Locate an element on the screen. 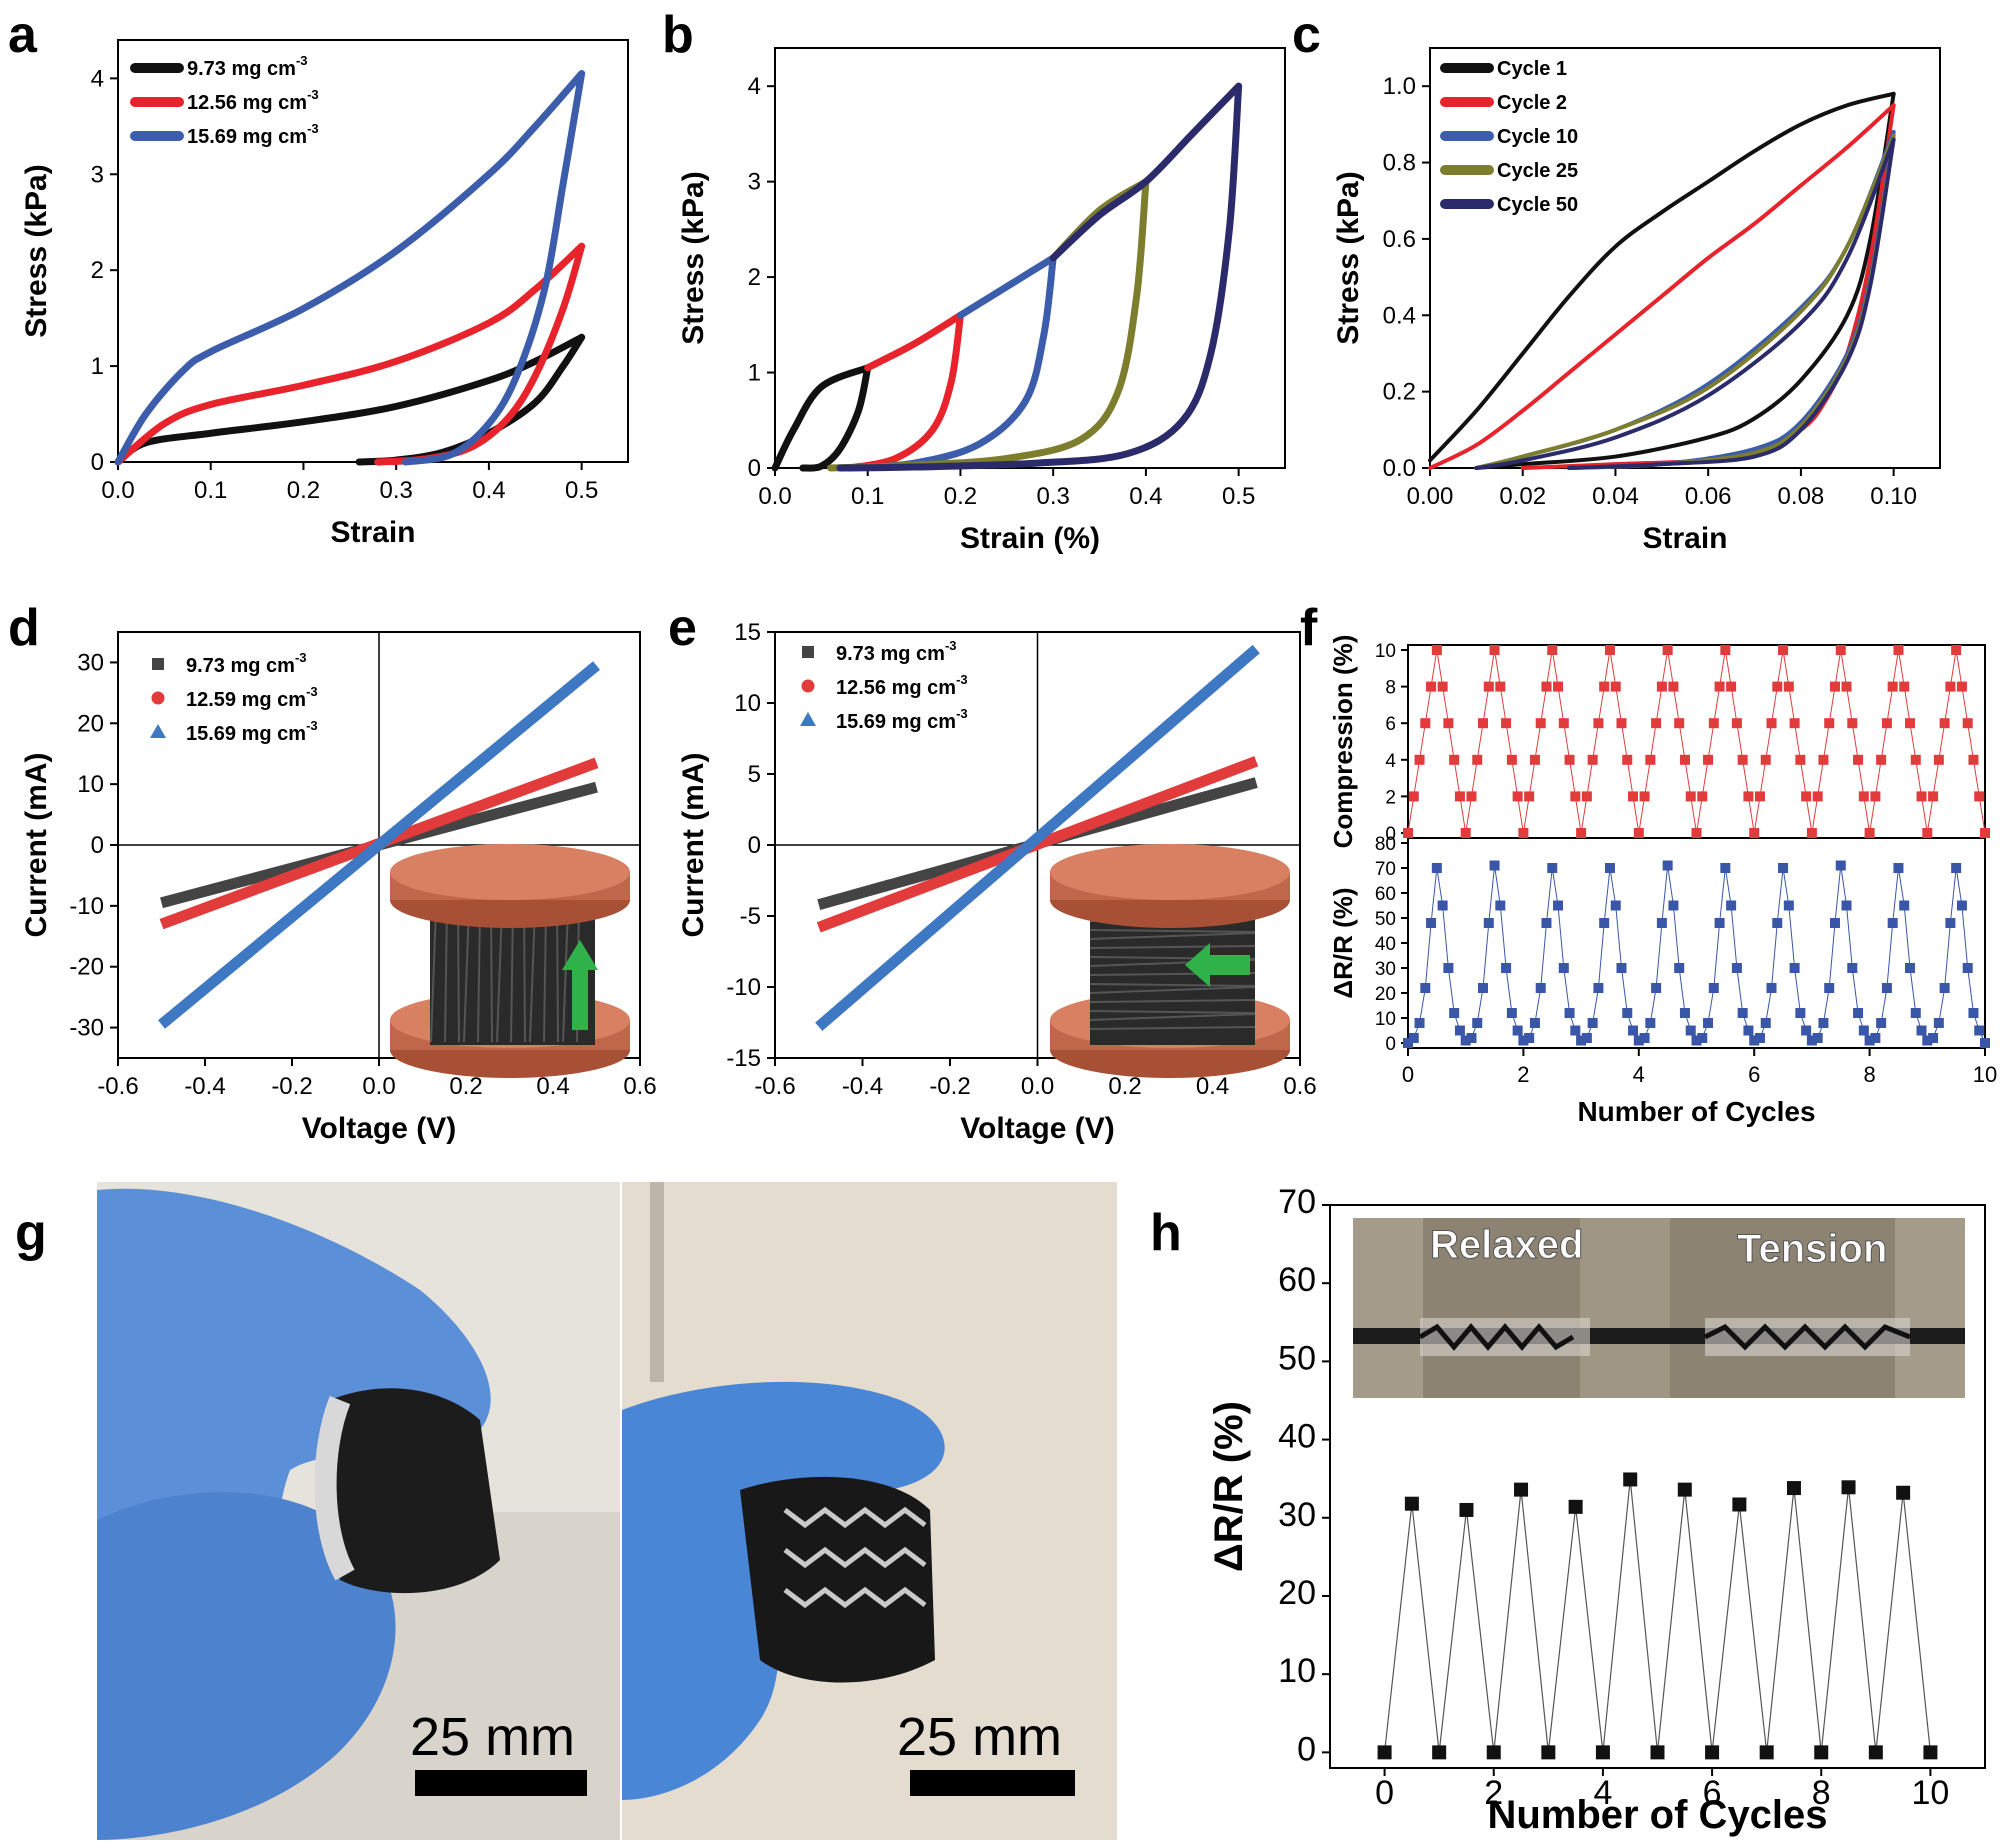 Image resolution: width=2000 pixels, height=1846 pixels. plot-frame is located at coordinates (1030, 258).